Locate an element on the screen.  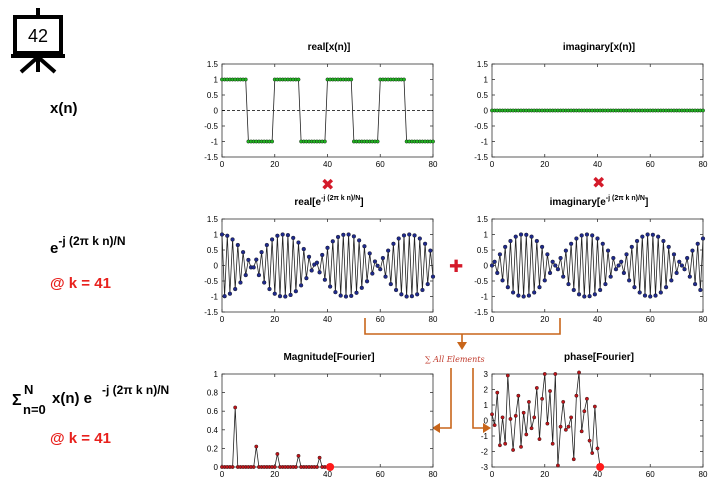
presentation-board-icon: 42 is located at coordinates (38, 41).